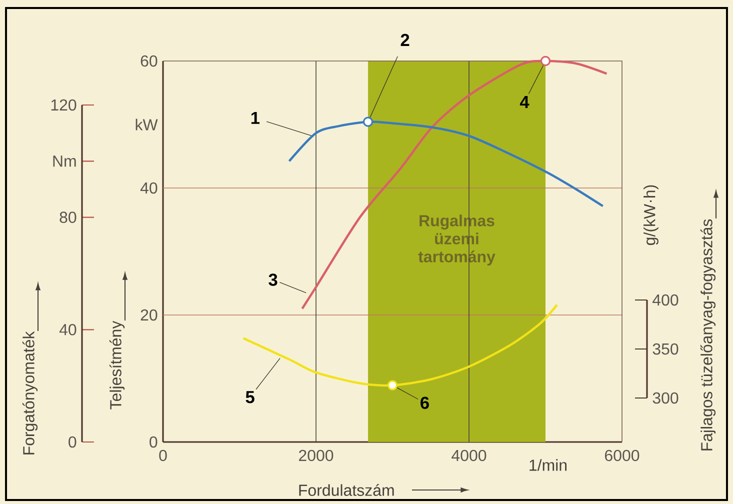  Describe the element at coordinates (64, 161) in the screenshot. I see `y2-tick-label: Nm` at that location.